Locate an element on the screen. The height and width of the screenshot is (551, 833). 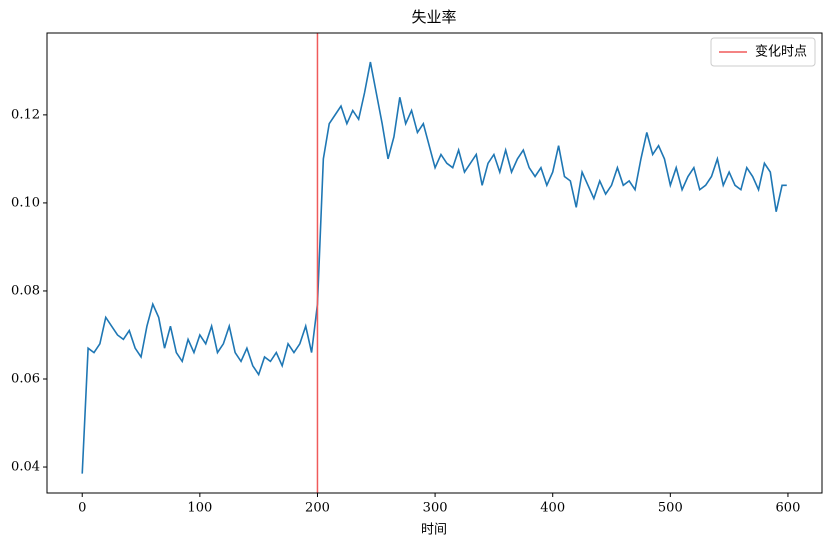
y-tick-label: 0.12 is located at coordinates (25, 114).